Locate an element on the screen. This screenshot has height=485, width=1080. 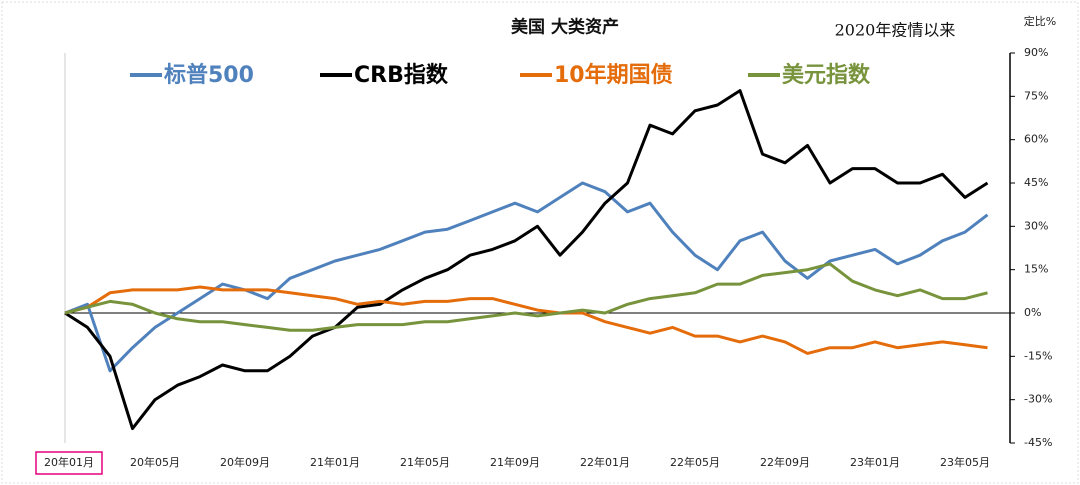
x-tick-label: 20年01月 is located at coordinates (69, 462).